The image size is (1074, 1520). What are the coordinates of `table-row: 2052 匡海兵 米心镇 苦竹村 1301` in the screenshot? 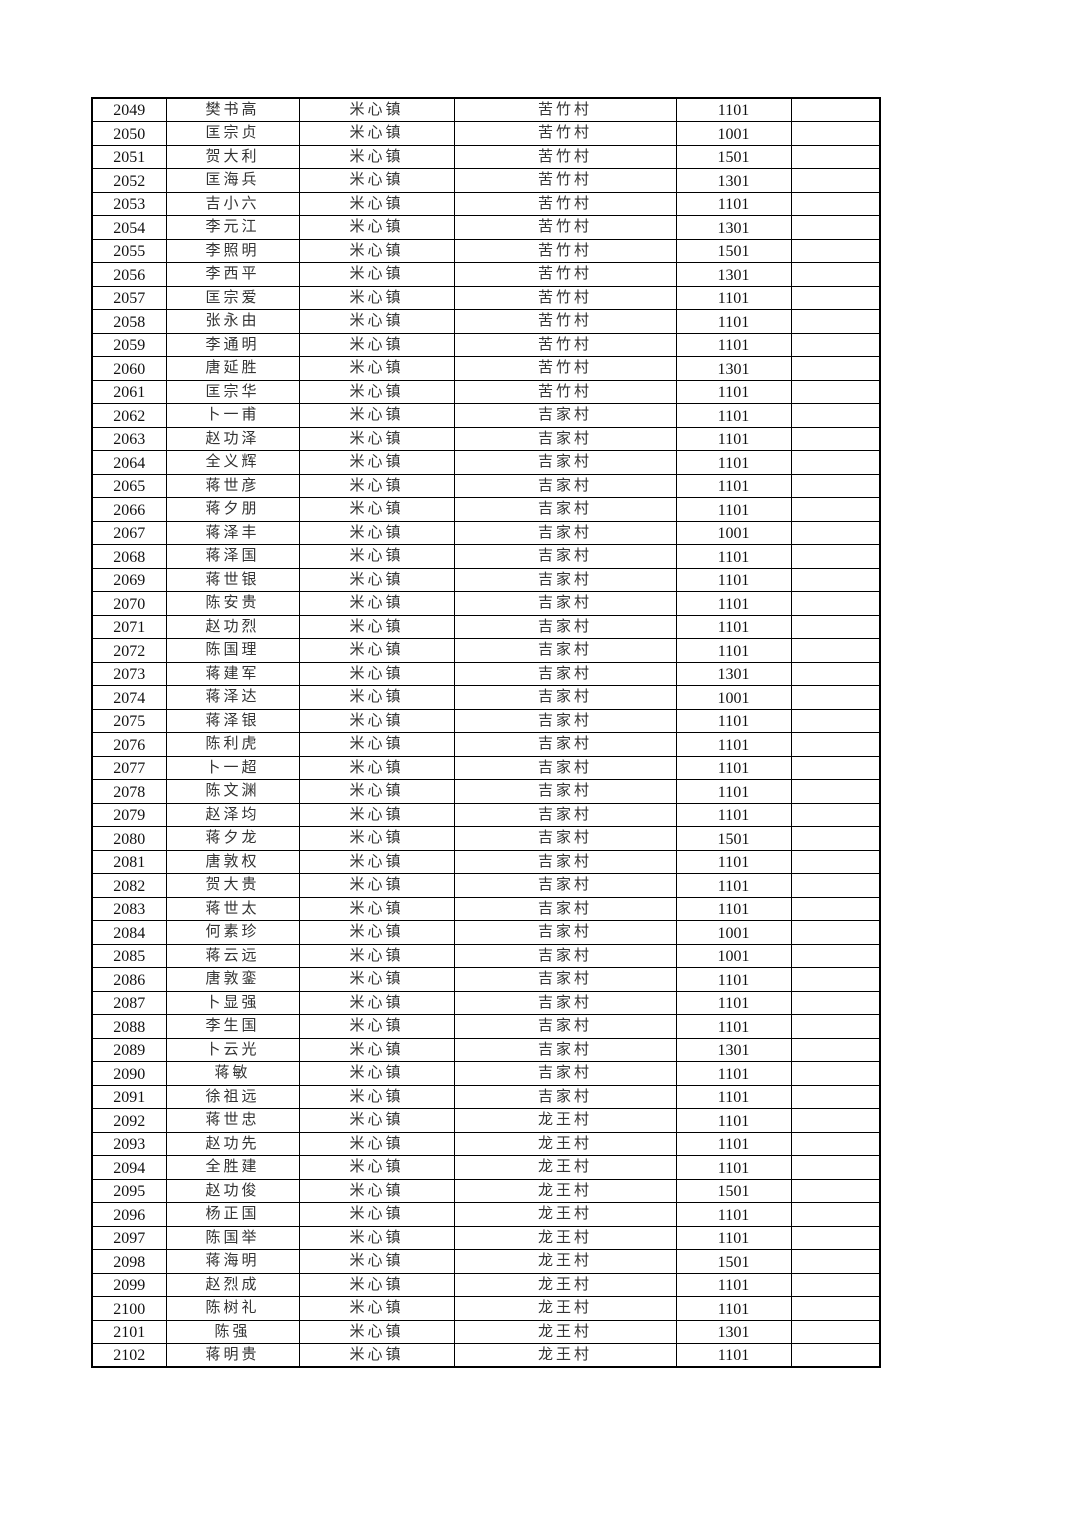 It's located at (486, 180).